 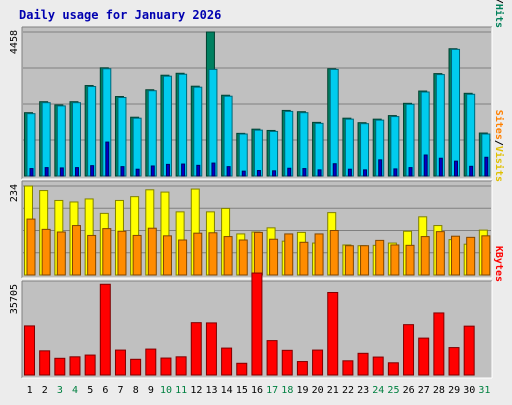 I want to click on x-tick-label-24: 24, so click(x=378, y=390).